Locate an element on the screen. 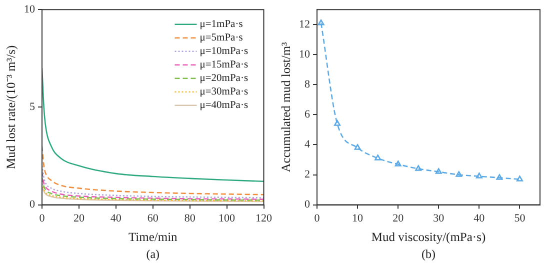 The height and width of the screenshot is (263, 550). x-tick-label: 50 is located at coordinates (520, 218).